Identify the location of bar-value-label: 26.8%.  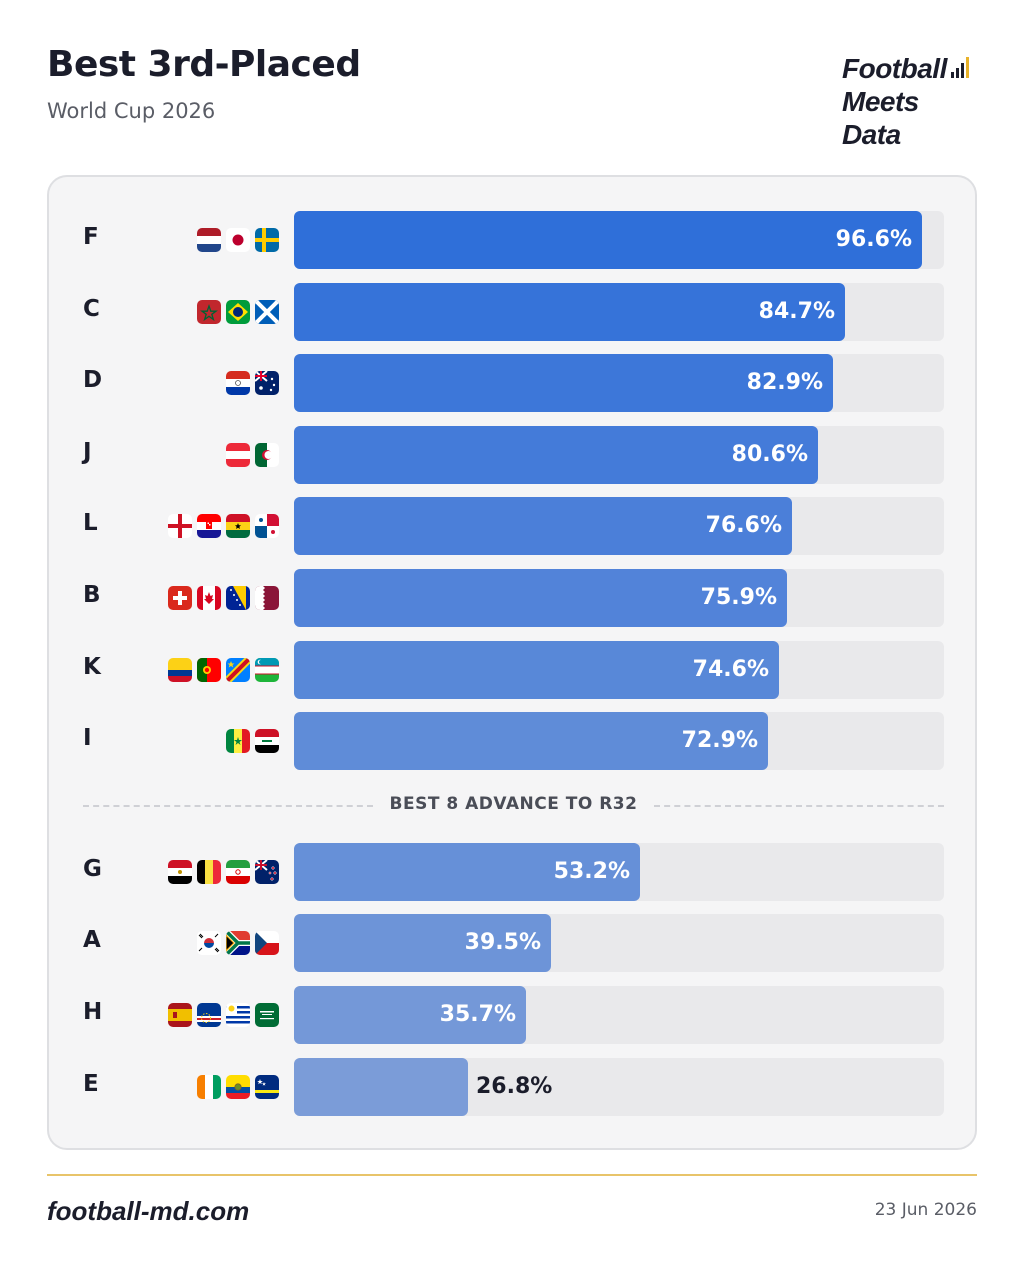
(514, 1086).